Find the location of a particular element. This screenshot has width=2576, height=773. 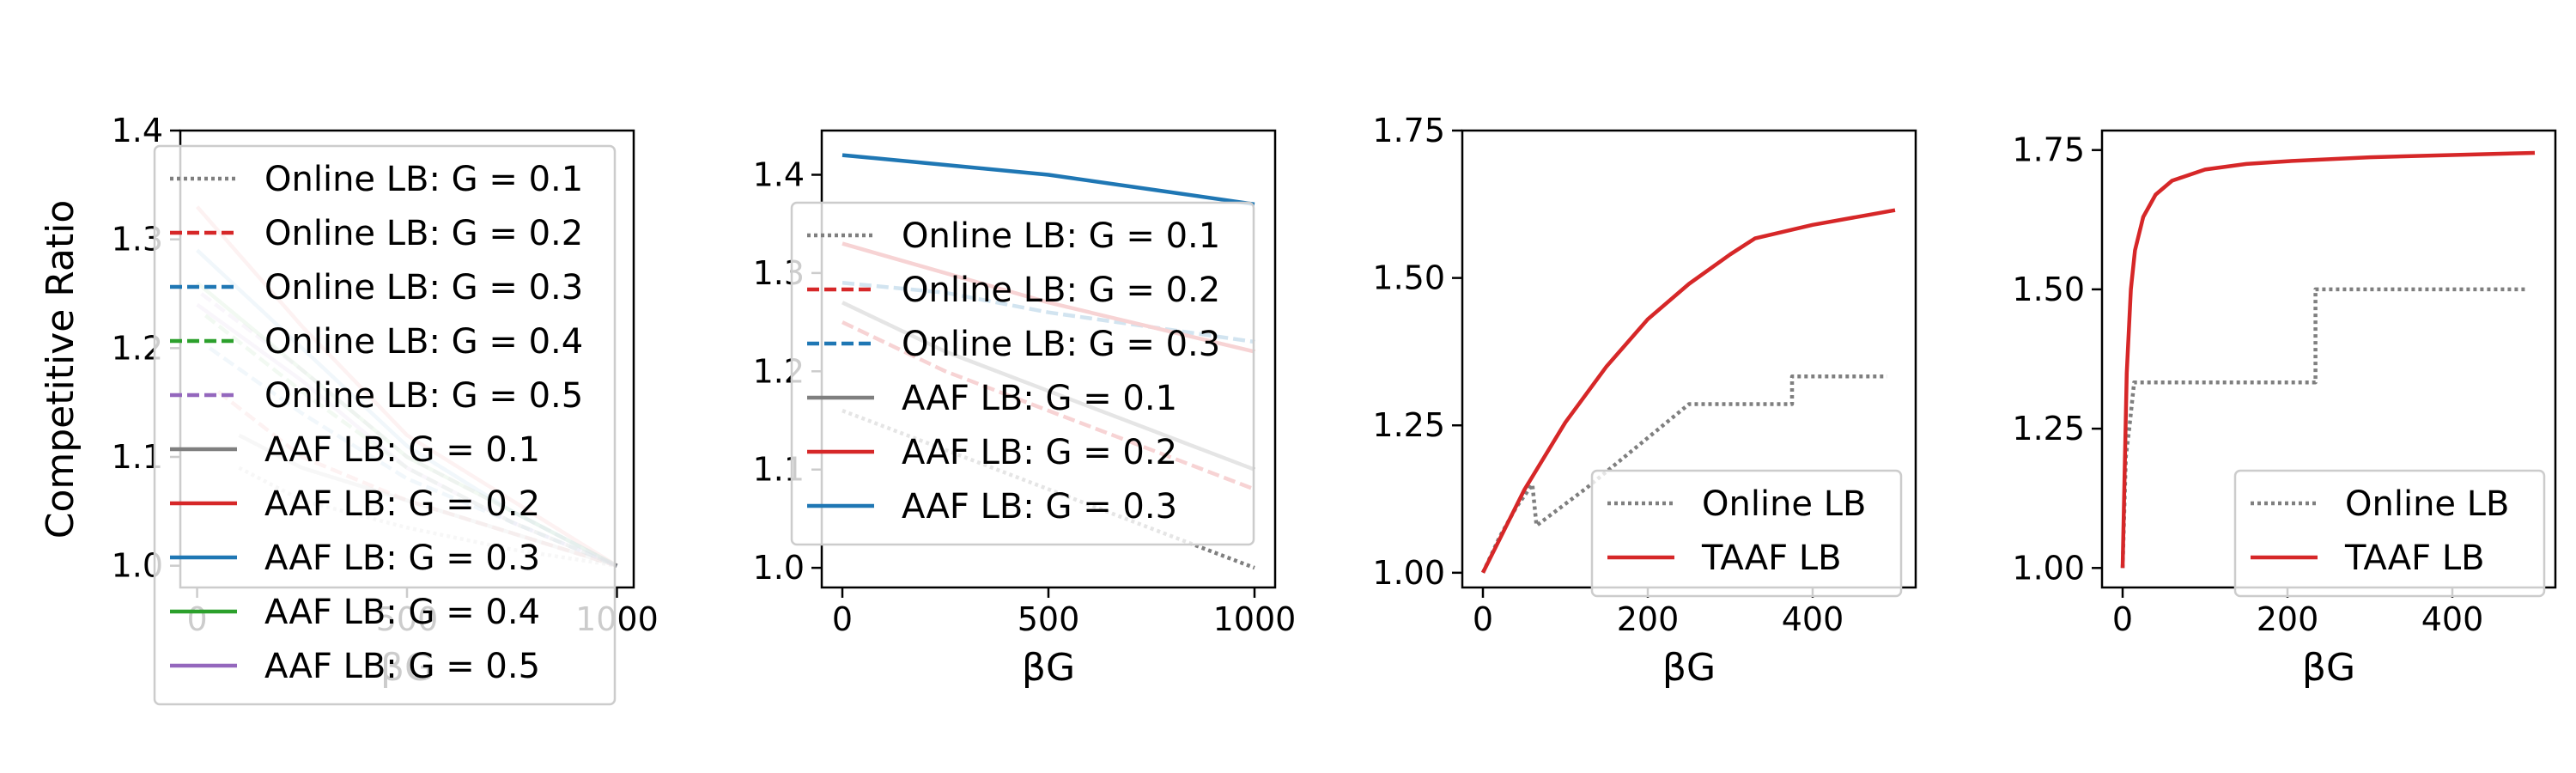

x-tick-label: 1000 is located at coordinates (1255, 619).